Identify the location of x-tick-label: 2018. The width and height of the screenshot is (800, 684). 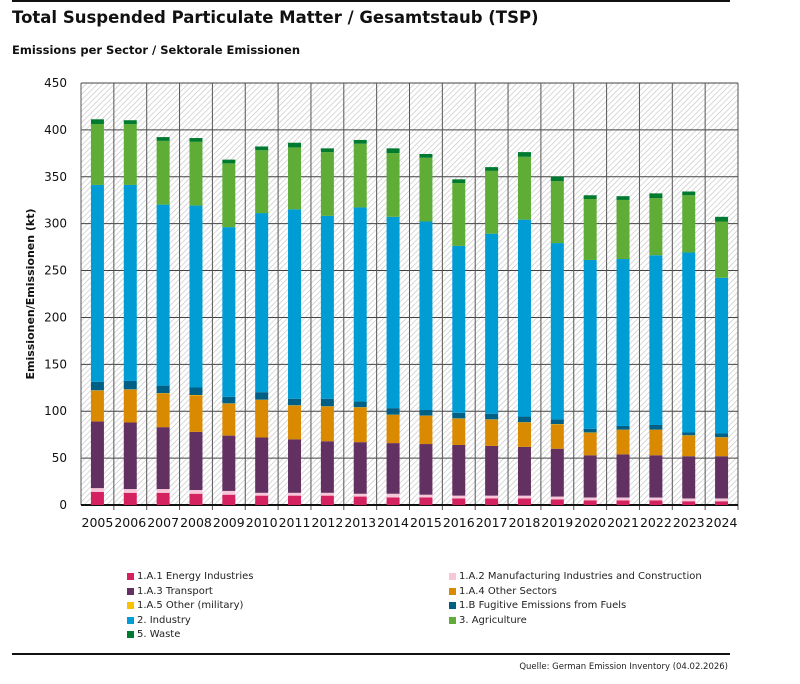
(525, 522).